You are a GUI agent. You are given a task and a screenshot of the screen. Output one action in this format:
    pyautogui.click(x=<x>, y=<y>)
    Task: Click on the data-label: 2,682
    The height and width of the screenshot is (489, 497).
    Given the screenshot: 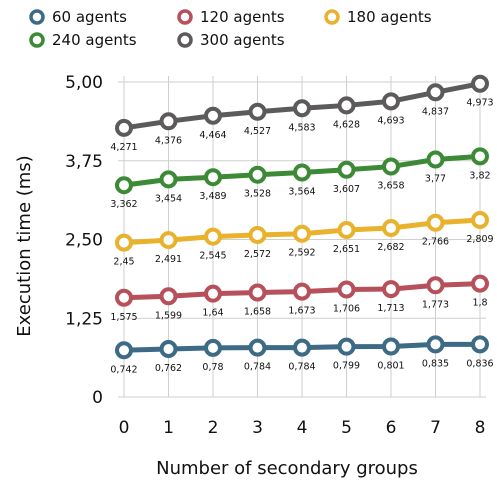 What is the action you would take?
    pyautogui.click(x=390, y=247)
    